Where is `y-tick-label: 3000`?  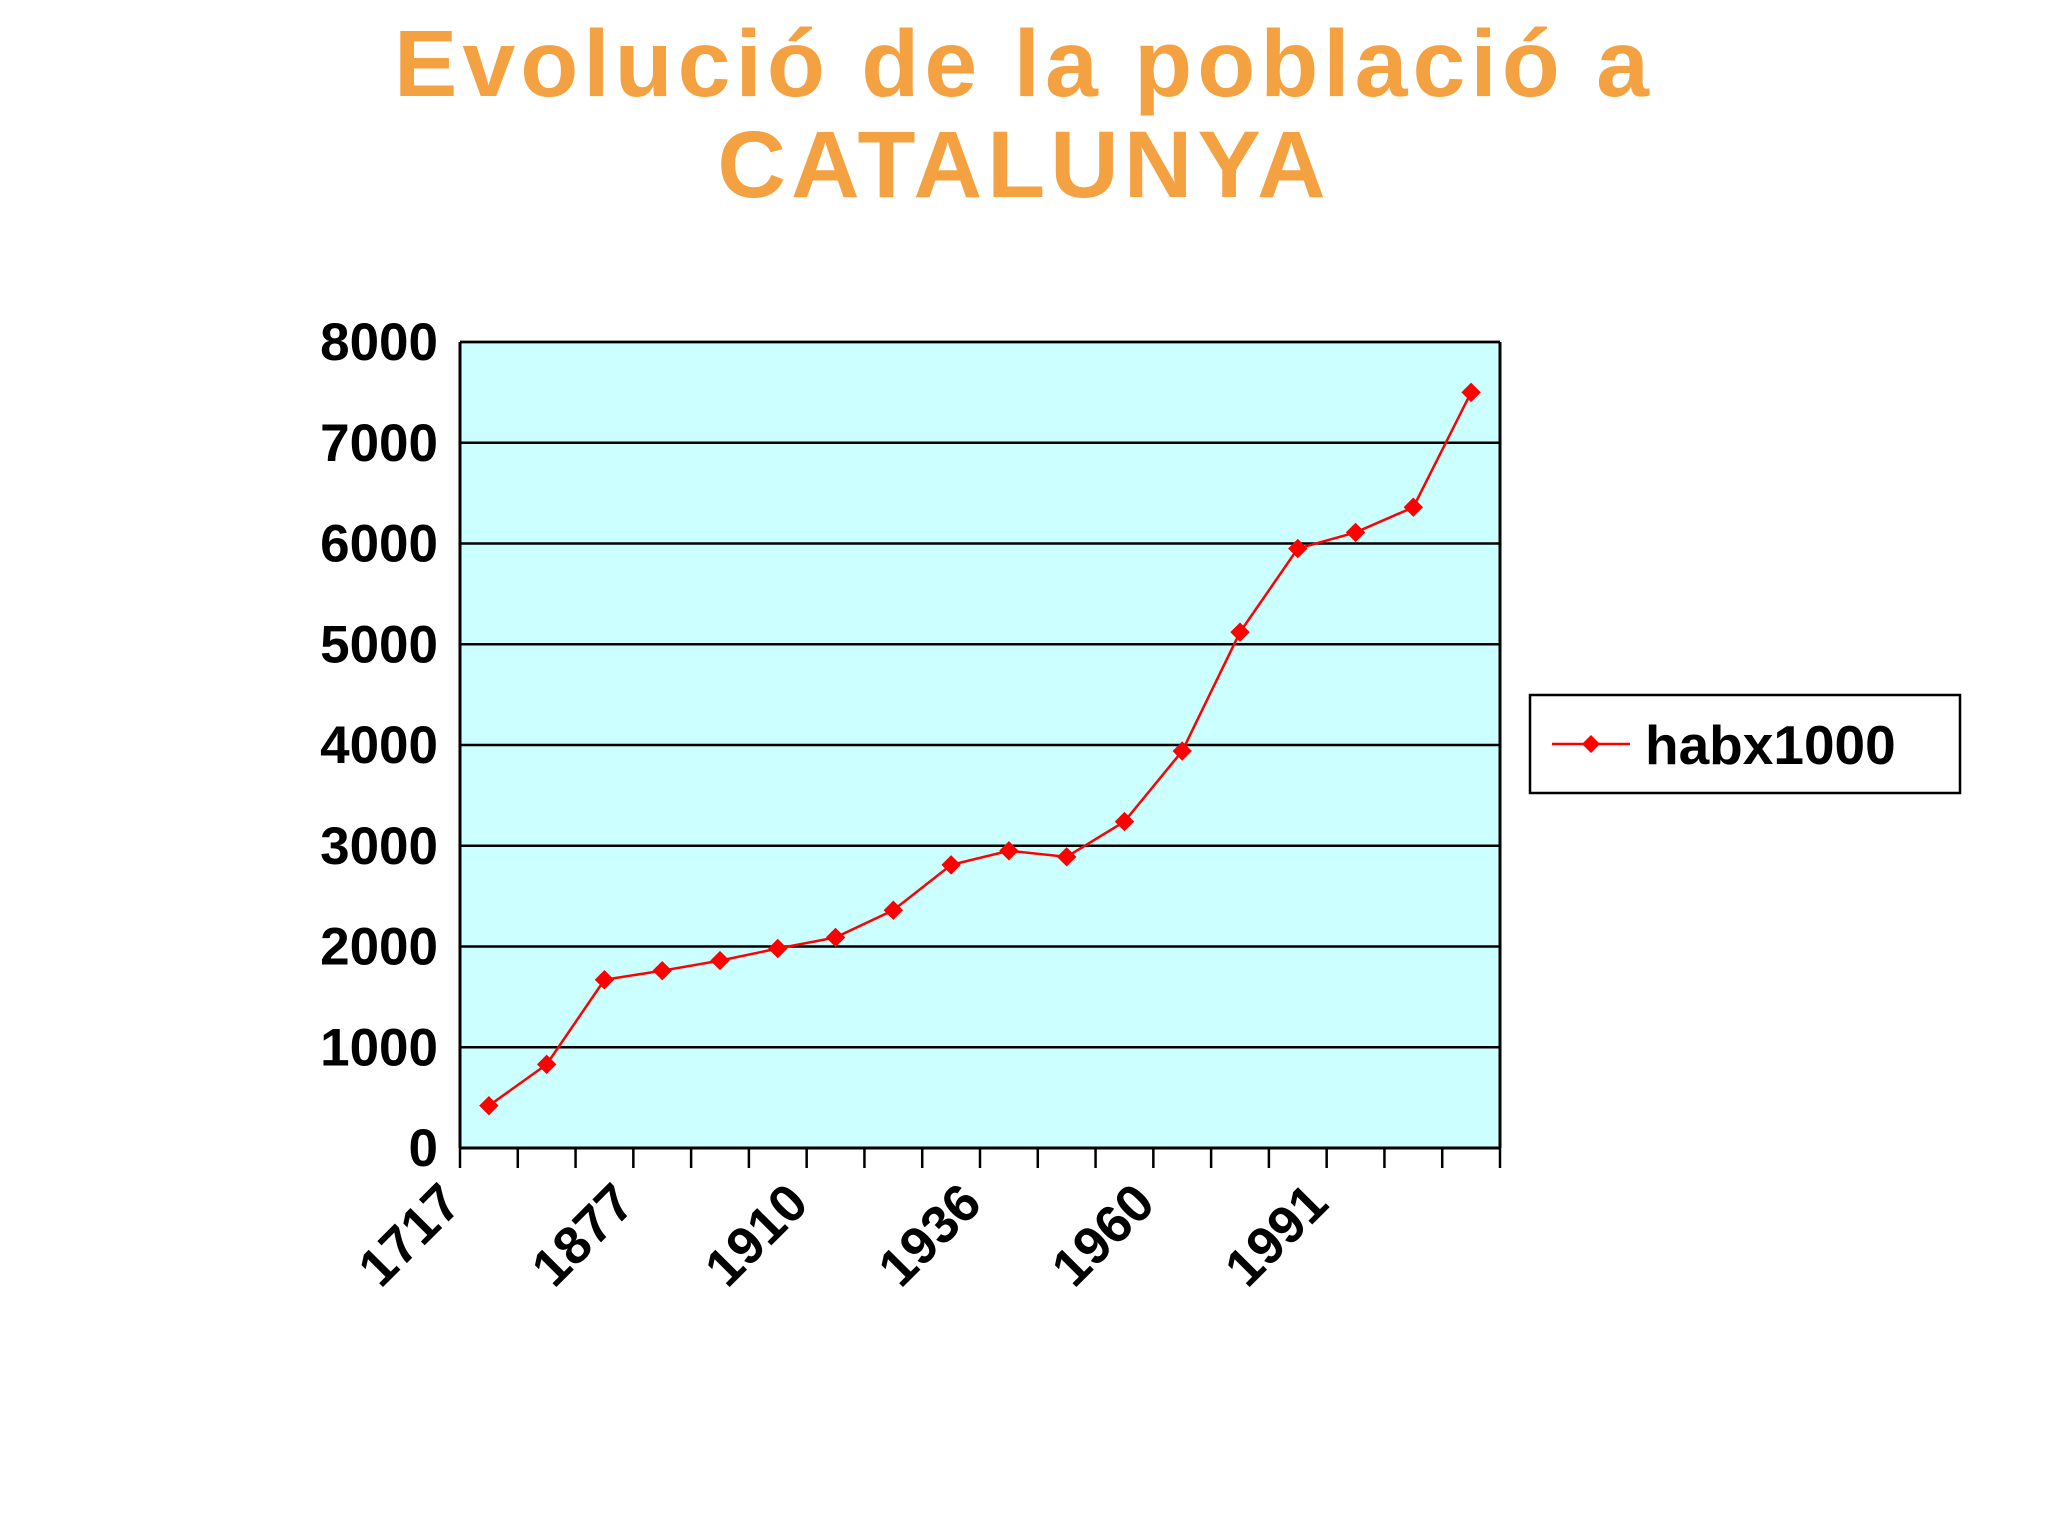
y-tick-label: 3000 is located at coordinates (379, 846).